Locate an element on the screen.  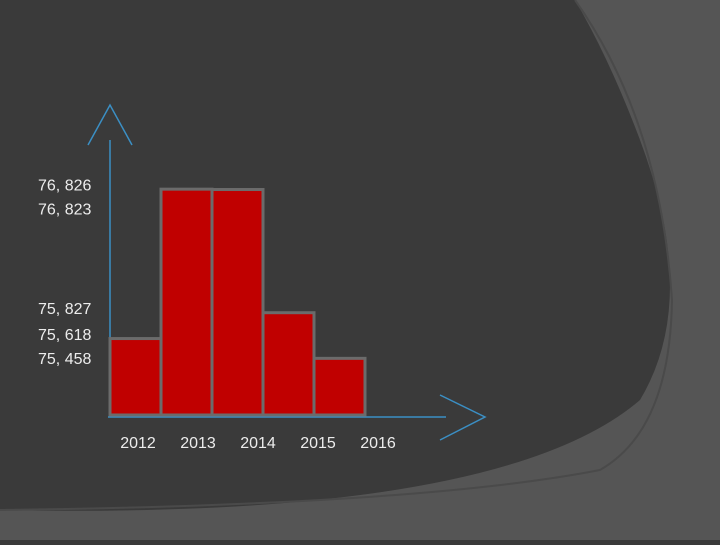
x-tick-label: 2016 is located at coordinates (378, 443).